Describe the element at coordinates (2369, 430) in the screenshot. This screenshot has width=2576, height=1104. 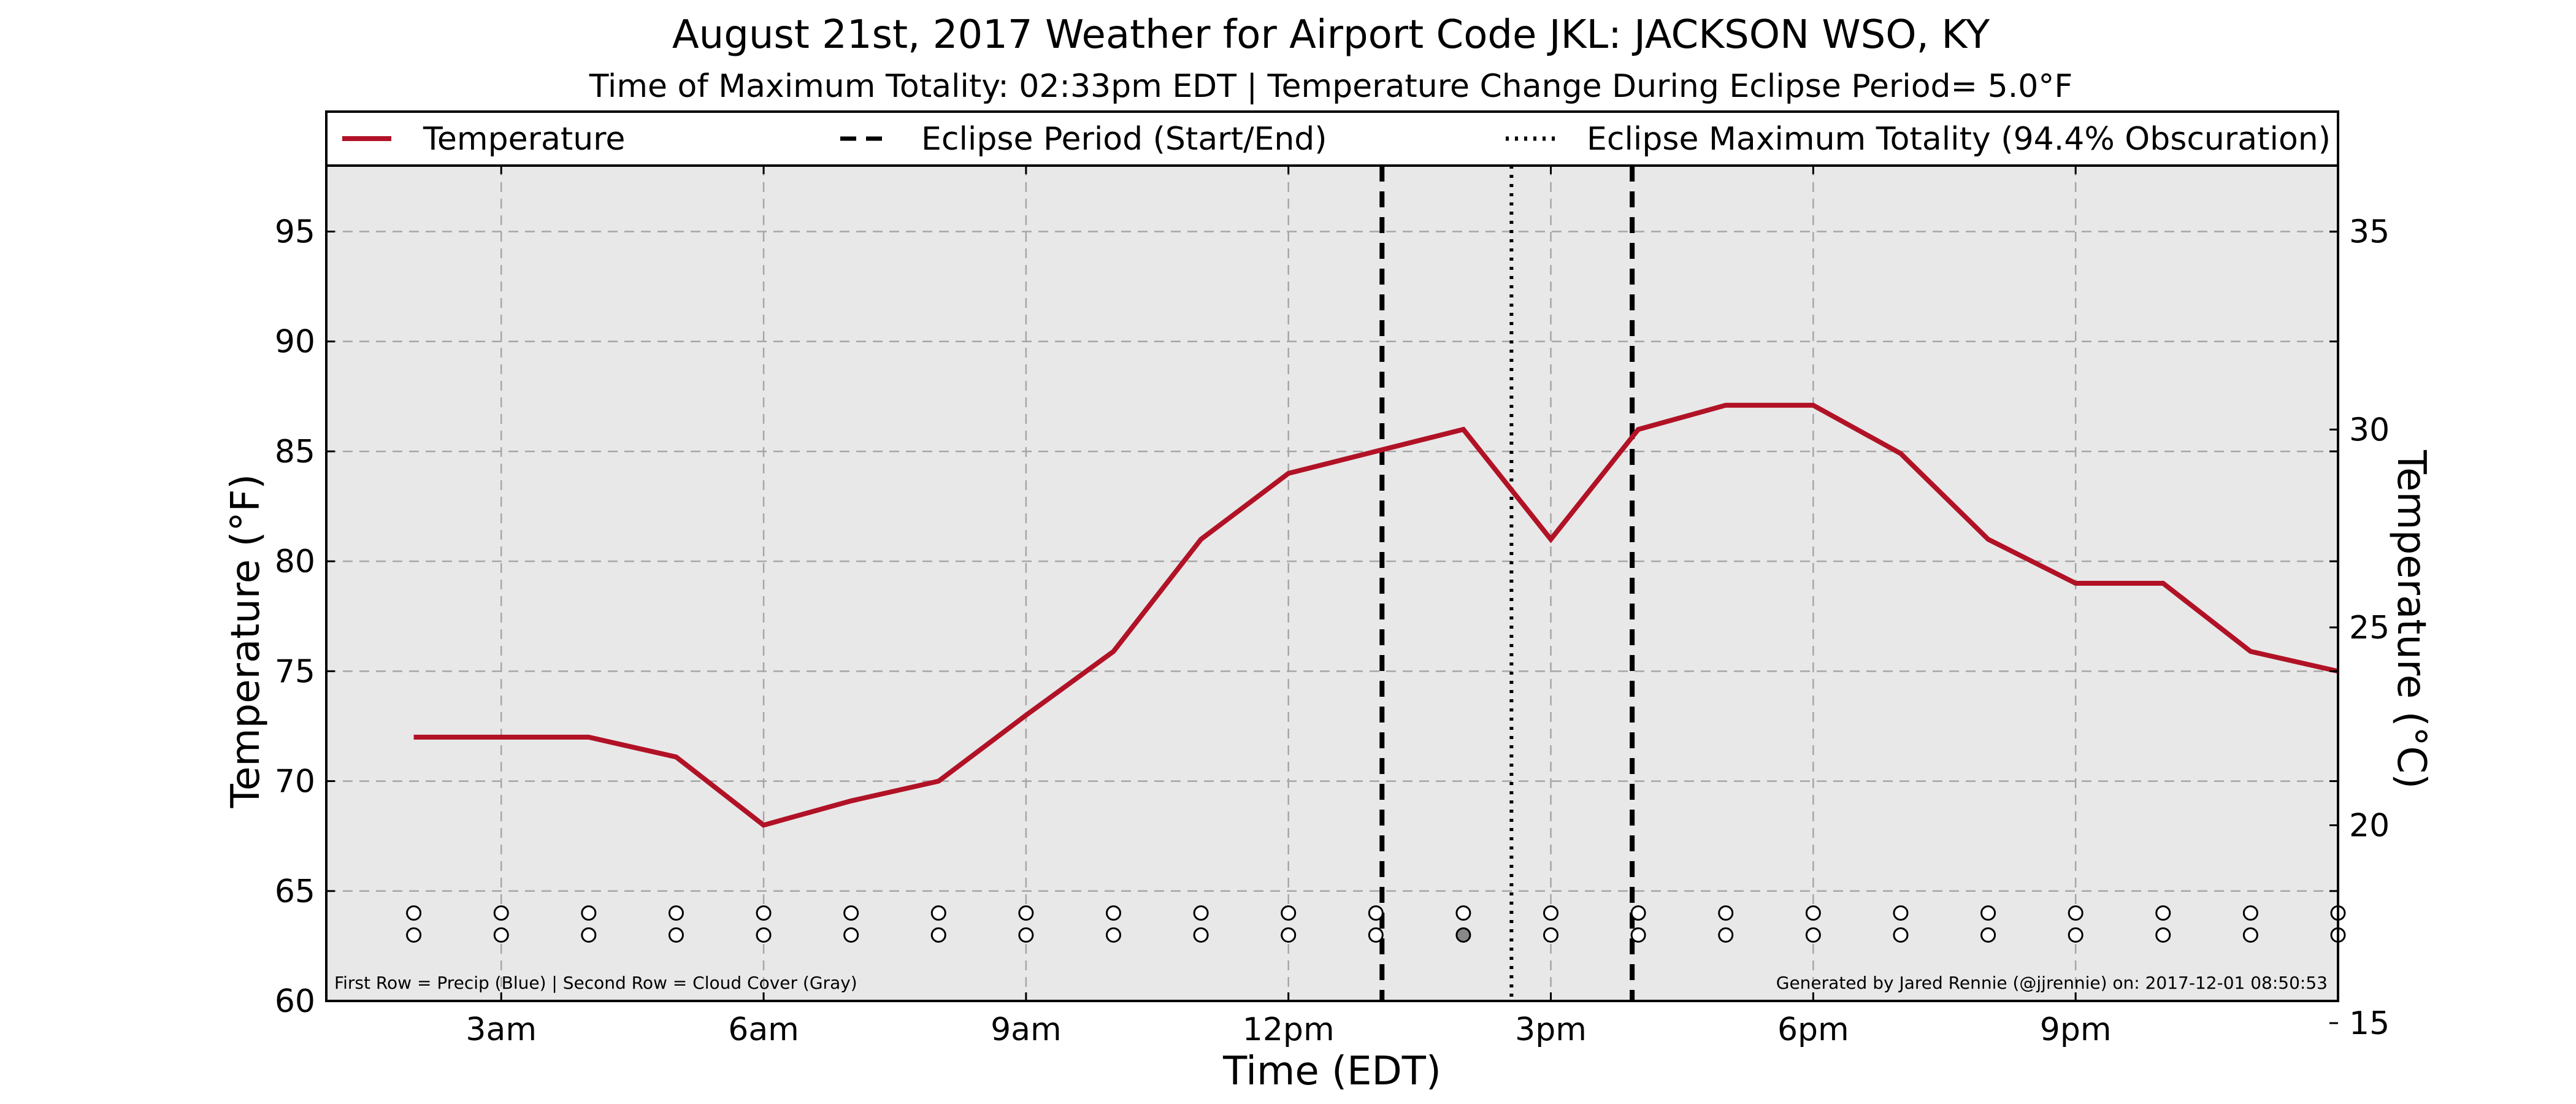
I see `y-tick-label-right: 30` at that location.